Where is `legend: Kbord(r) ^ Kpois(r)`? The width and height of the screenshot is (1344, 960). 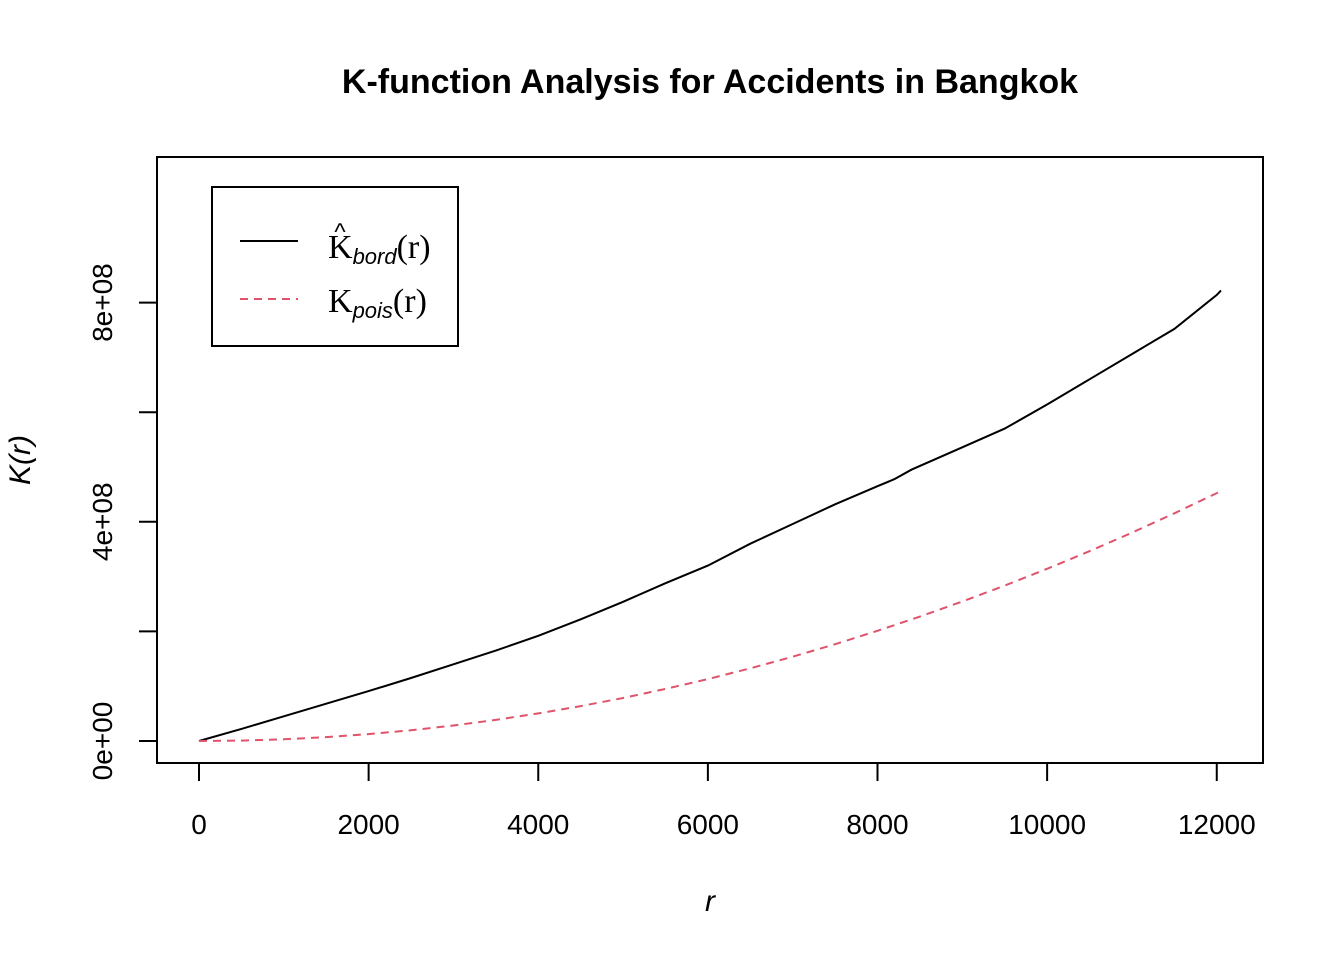
legend: Kbord(r) ^ Kpois(r) is located at coordinates (335, 266).